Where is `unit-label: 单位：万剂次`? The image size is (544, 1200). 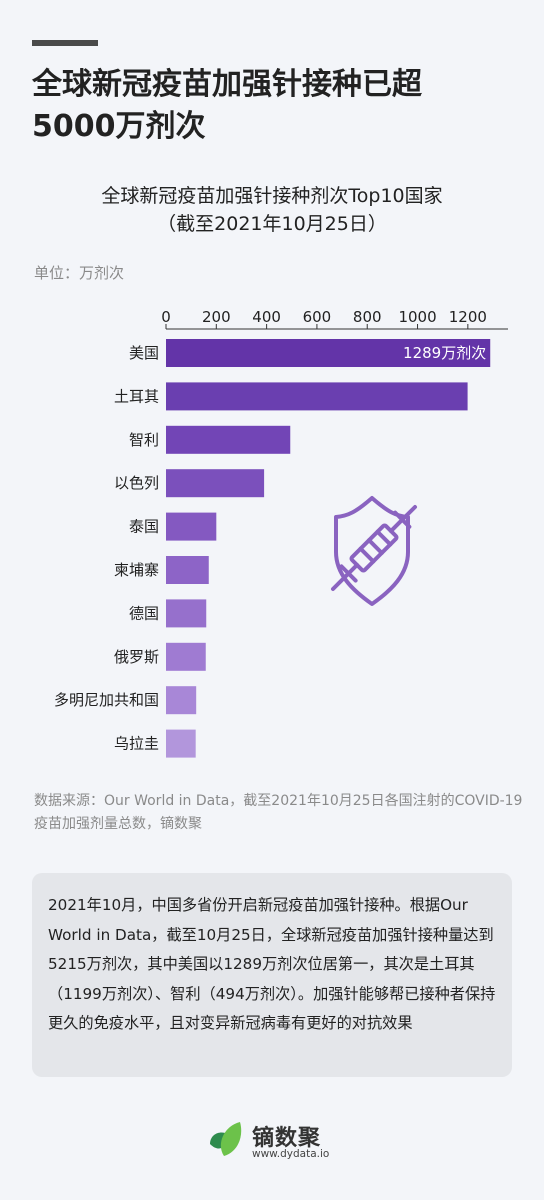 unit-label: 单位：万剂次 is located at coordinates (79, 273).